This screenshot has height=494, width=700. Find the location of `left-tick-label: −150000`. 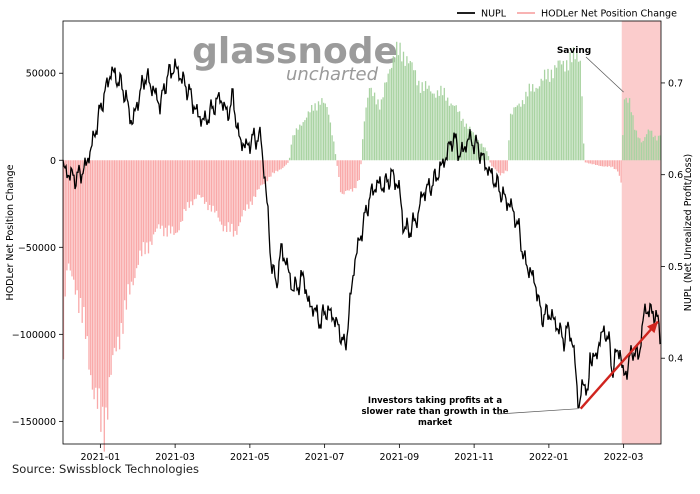

left-tick-label: −150000 is located at coordinates (34, 422).